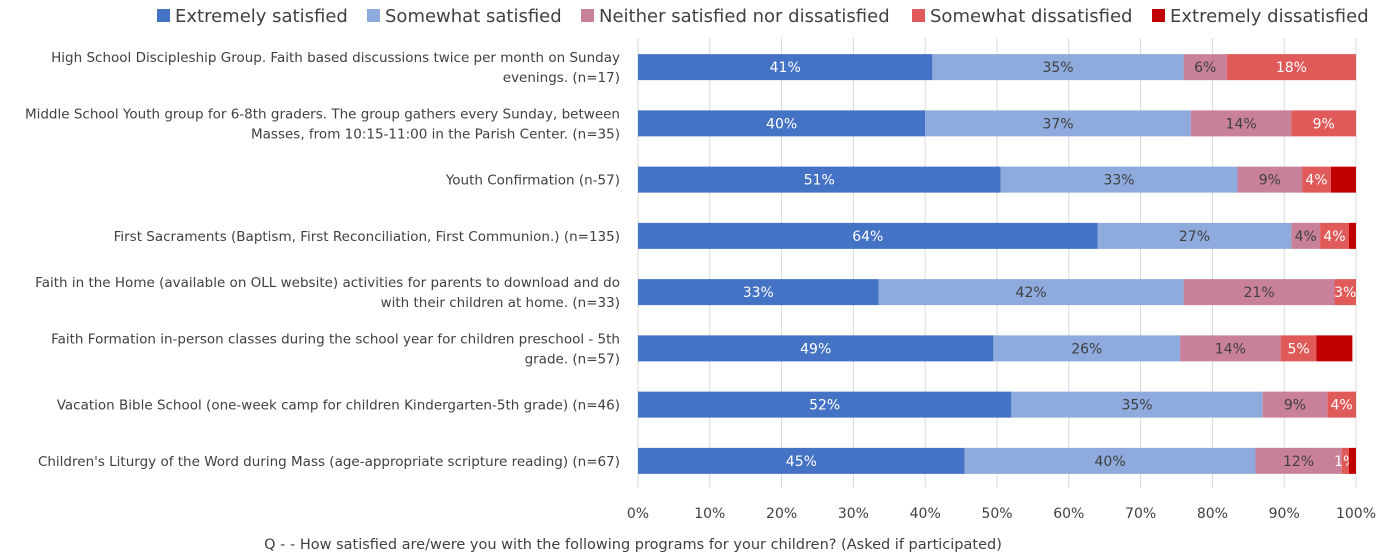 This screenshot has height=556, width=1390. What do you see at coordinates (853, 514) in the screenshot?
I see `x-tick-label: 30%` at bounding box center [853, 514].